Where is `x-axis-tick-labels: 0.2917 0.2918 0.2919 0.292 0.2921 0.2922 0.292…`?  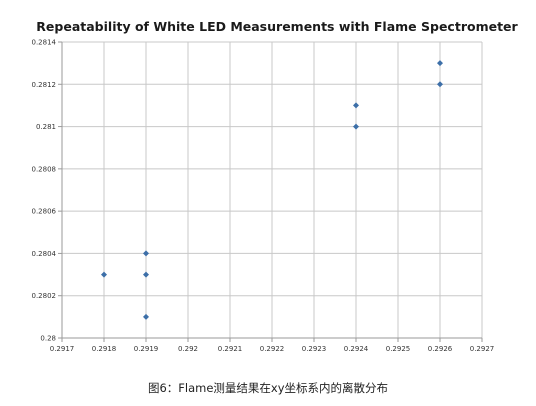
x-axis-tick-labels: 0.2917 0.2918 0.2919 0.292 0.2921 0.2922 0.292… is located at coordinates (272, 349).